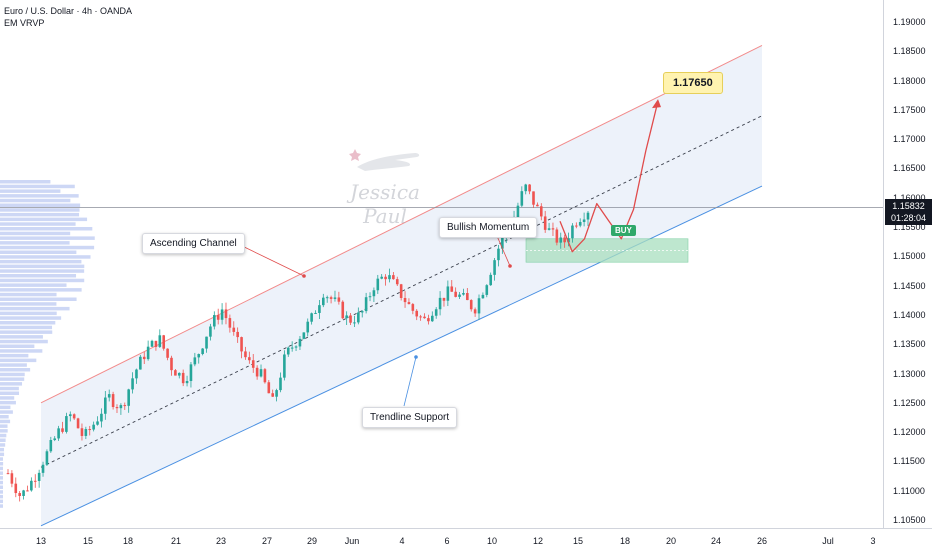 This screenshot has height=551, width=932. Describe the element at coordinates (909, 344) in the screenshot. I see `price-tick-label: 1.13500` at that location.